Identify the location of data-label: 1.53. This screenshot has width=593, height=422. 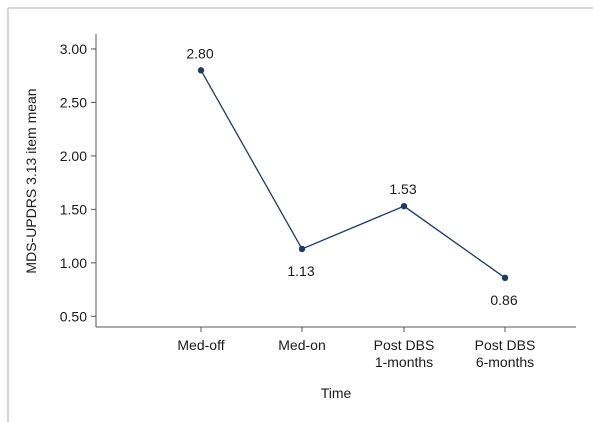
(402, 189).